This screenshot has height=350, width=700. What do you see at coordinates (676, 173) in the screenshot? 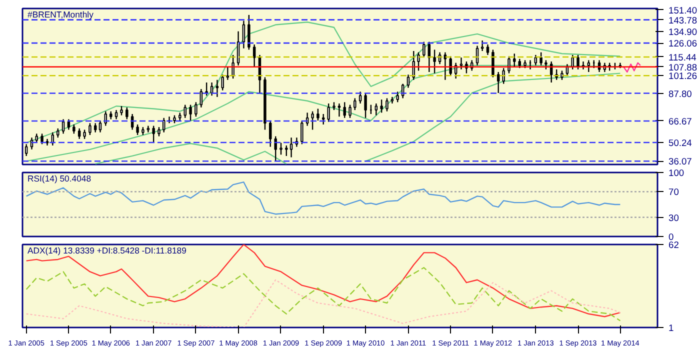
I see `y-tick-label: 100` at bounding box center [676, 173].